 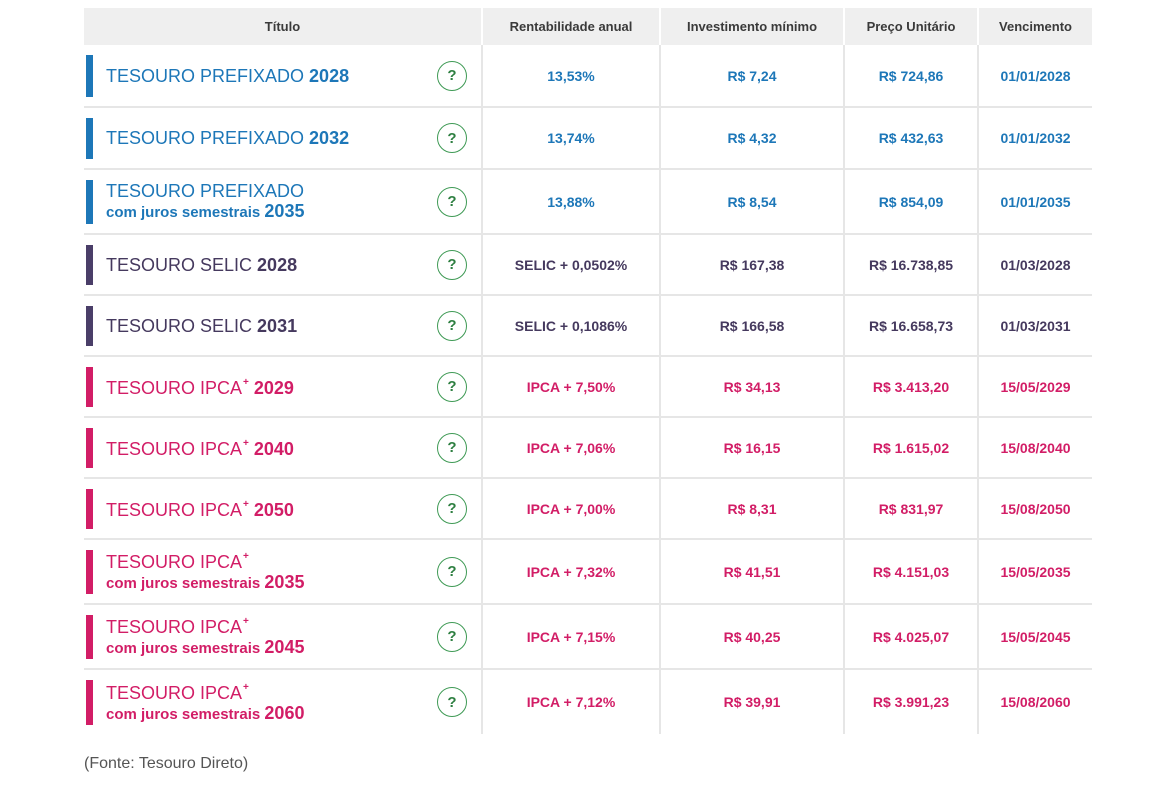 What do you see at coordinates (293, 326) in the screenshot?
I see `title-name-line: TESOURO SELIC 2031` at bounding box center [293, 326].